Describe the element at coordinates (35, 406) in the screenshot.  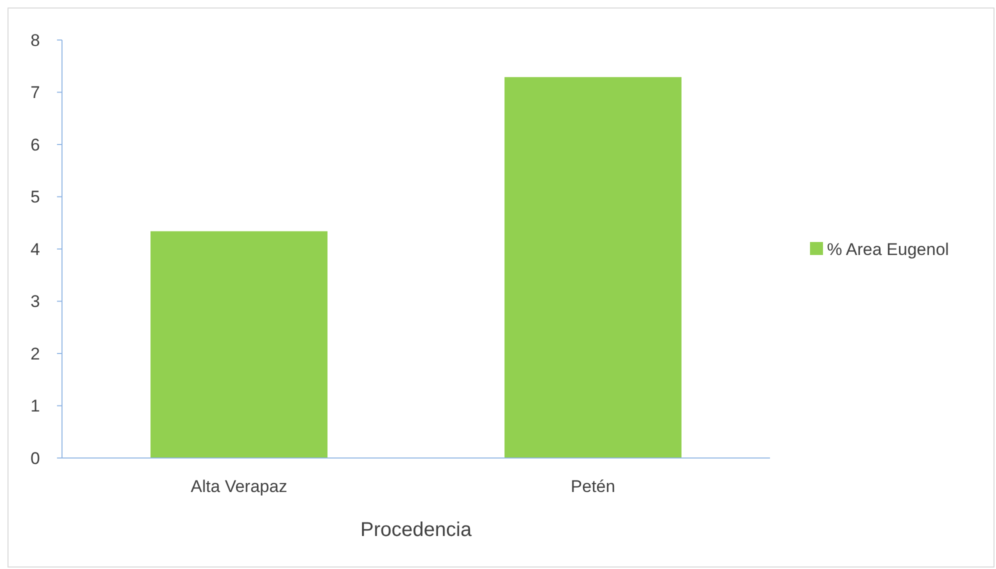
I see `y-tick-label: 1` at that location.